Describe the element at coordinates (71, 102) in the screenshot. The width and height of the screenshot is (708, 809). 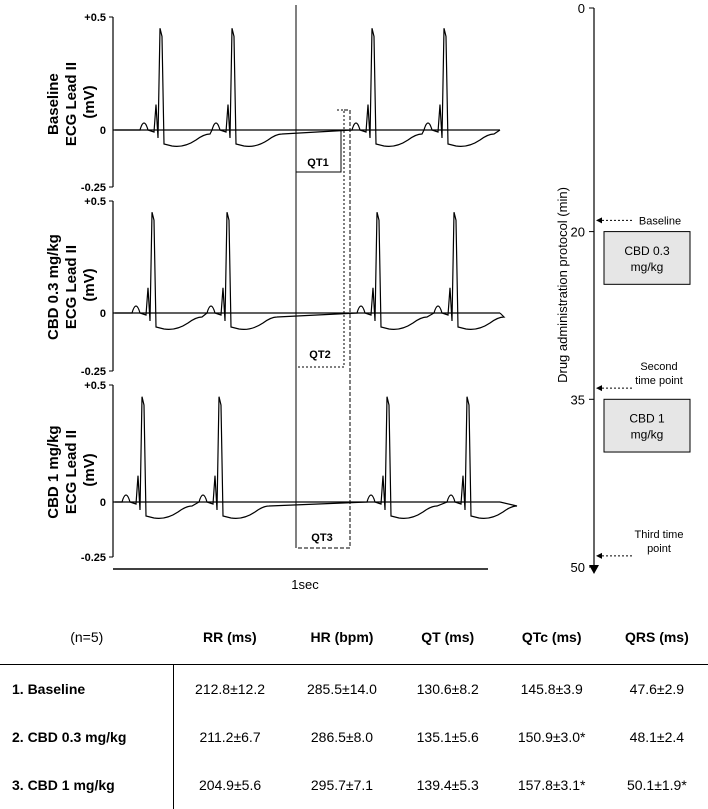
I see `panel-ylabel: Baseline ECG Lead II (mV)` at that location.